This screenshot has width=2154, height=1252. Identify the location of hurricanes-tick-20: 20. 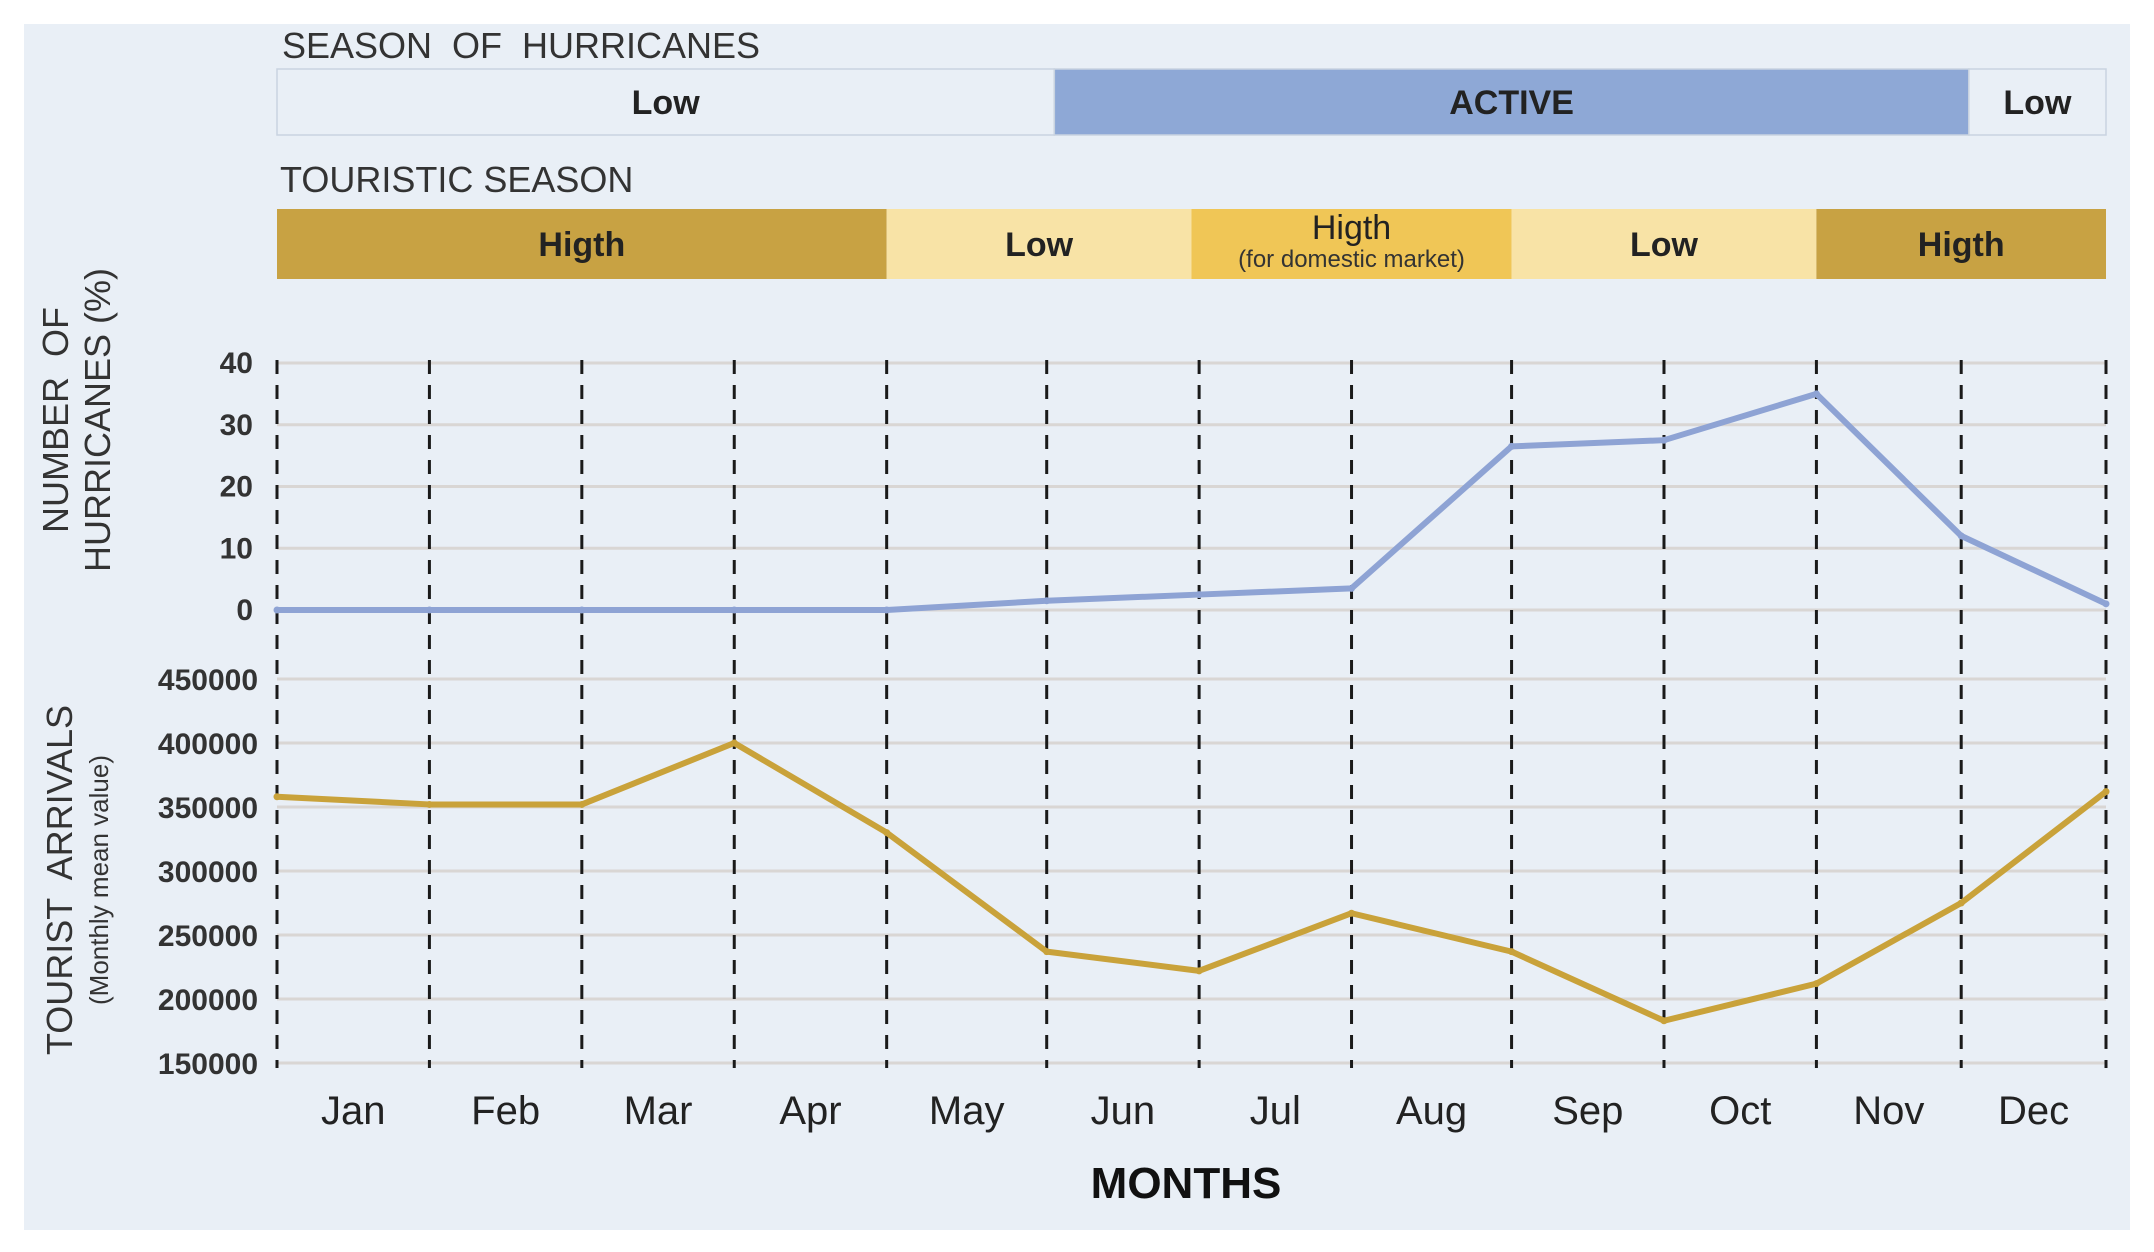
(236, 487).